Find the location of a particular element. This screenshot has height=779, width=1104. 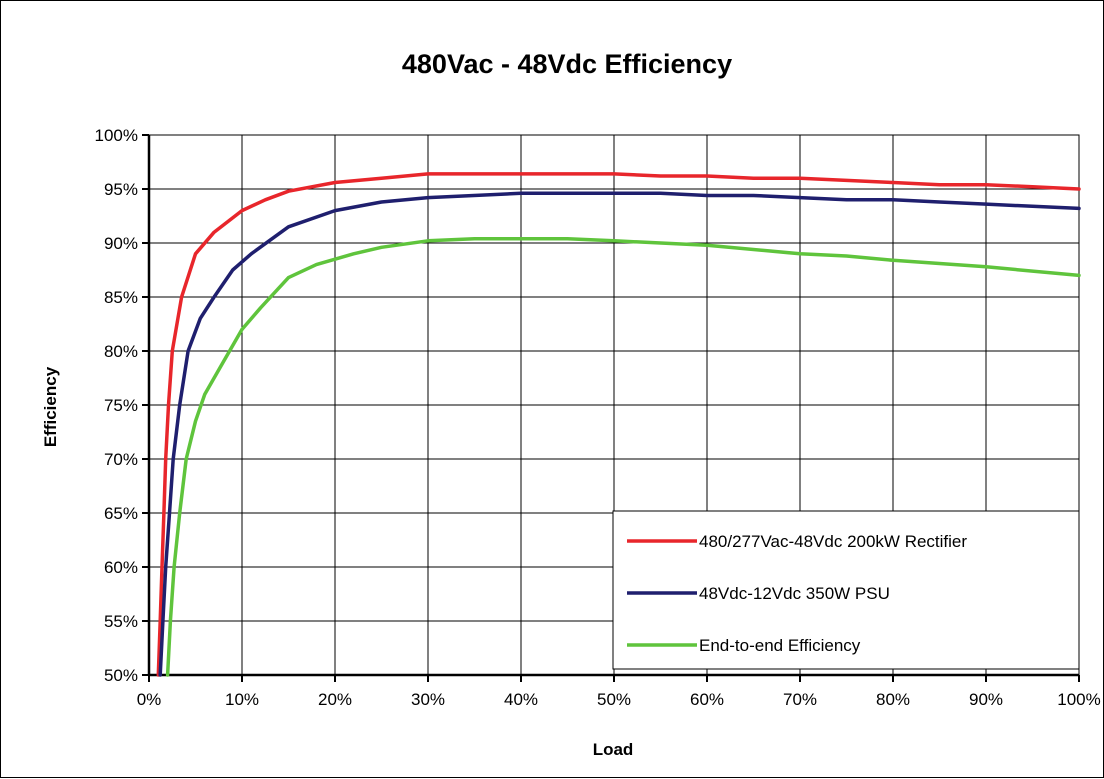

x-tick-label: 40% is located at coordinates (521, 699).